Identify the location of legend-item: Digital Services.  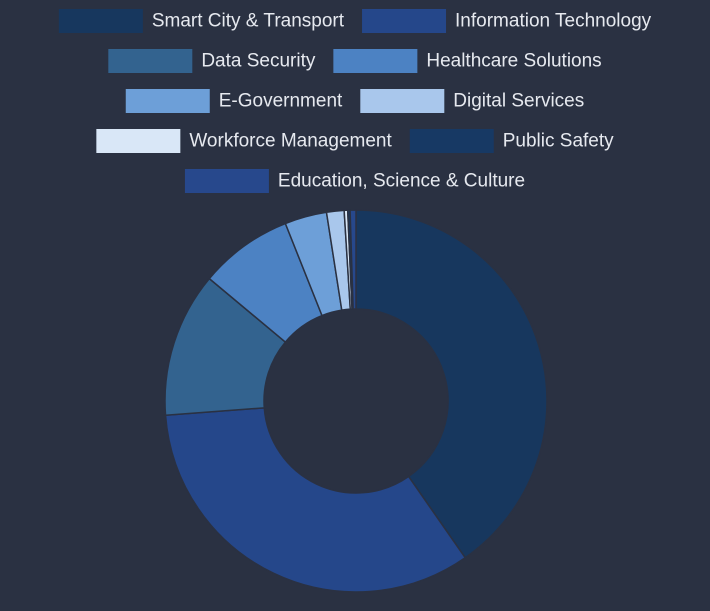
(472, 101).